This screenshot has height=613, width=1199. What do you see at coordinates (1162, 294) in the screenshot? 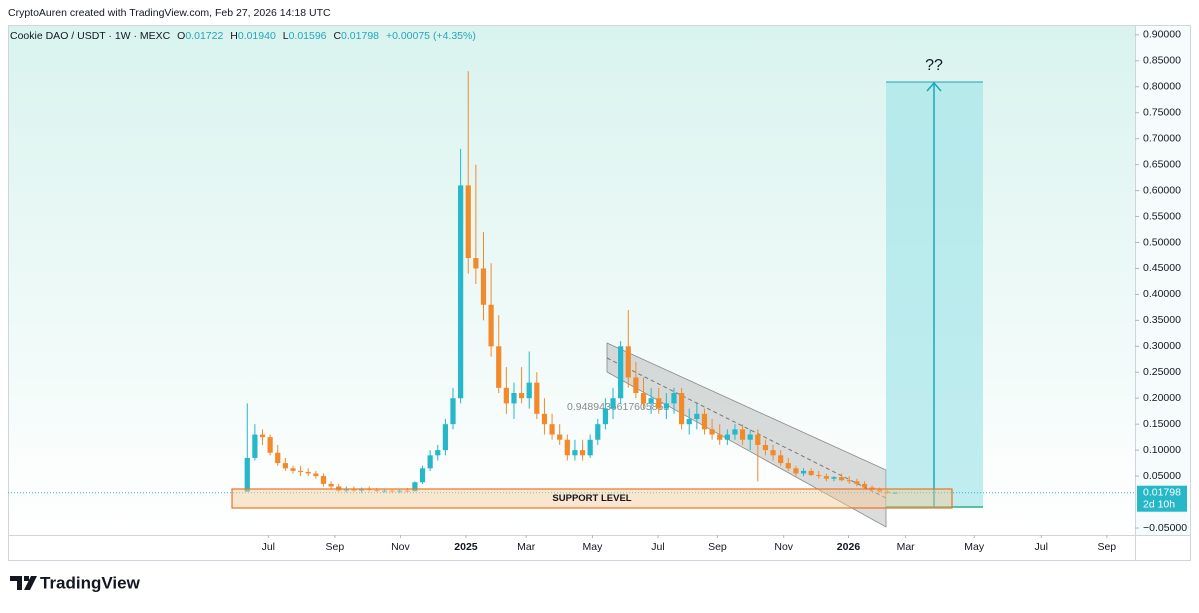
I see `y-tick-label: 0.40000` at bounding box center [1162, 294].